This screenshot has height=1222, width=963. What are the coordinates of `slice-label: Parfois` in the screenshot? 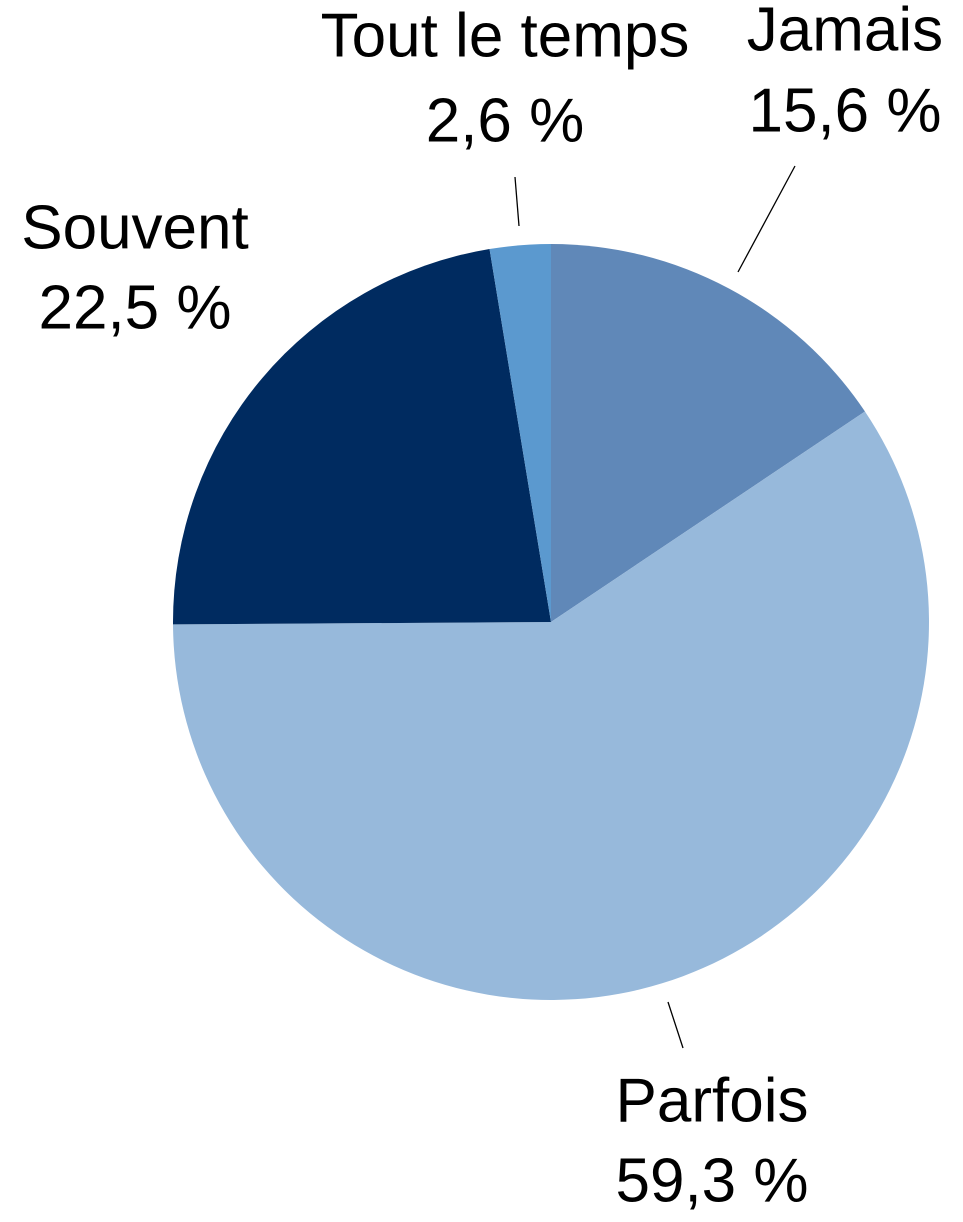 It's located at (712, 1100).